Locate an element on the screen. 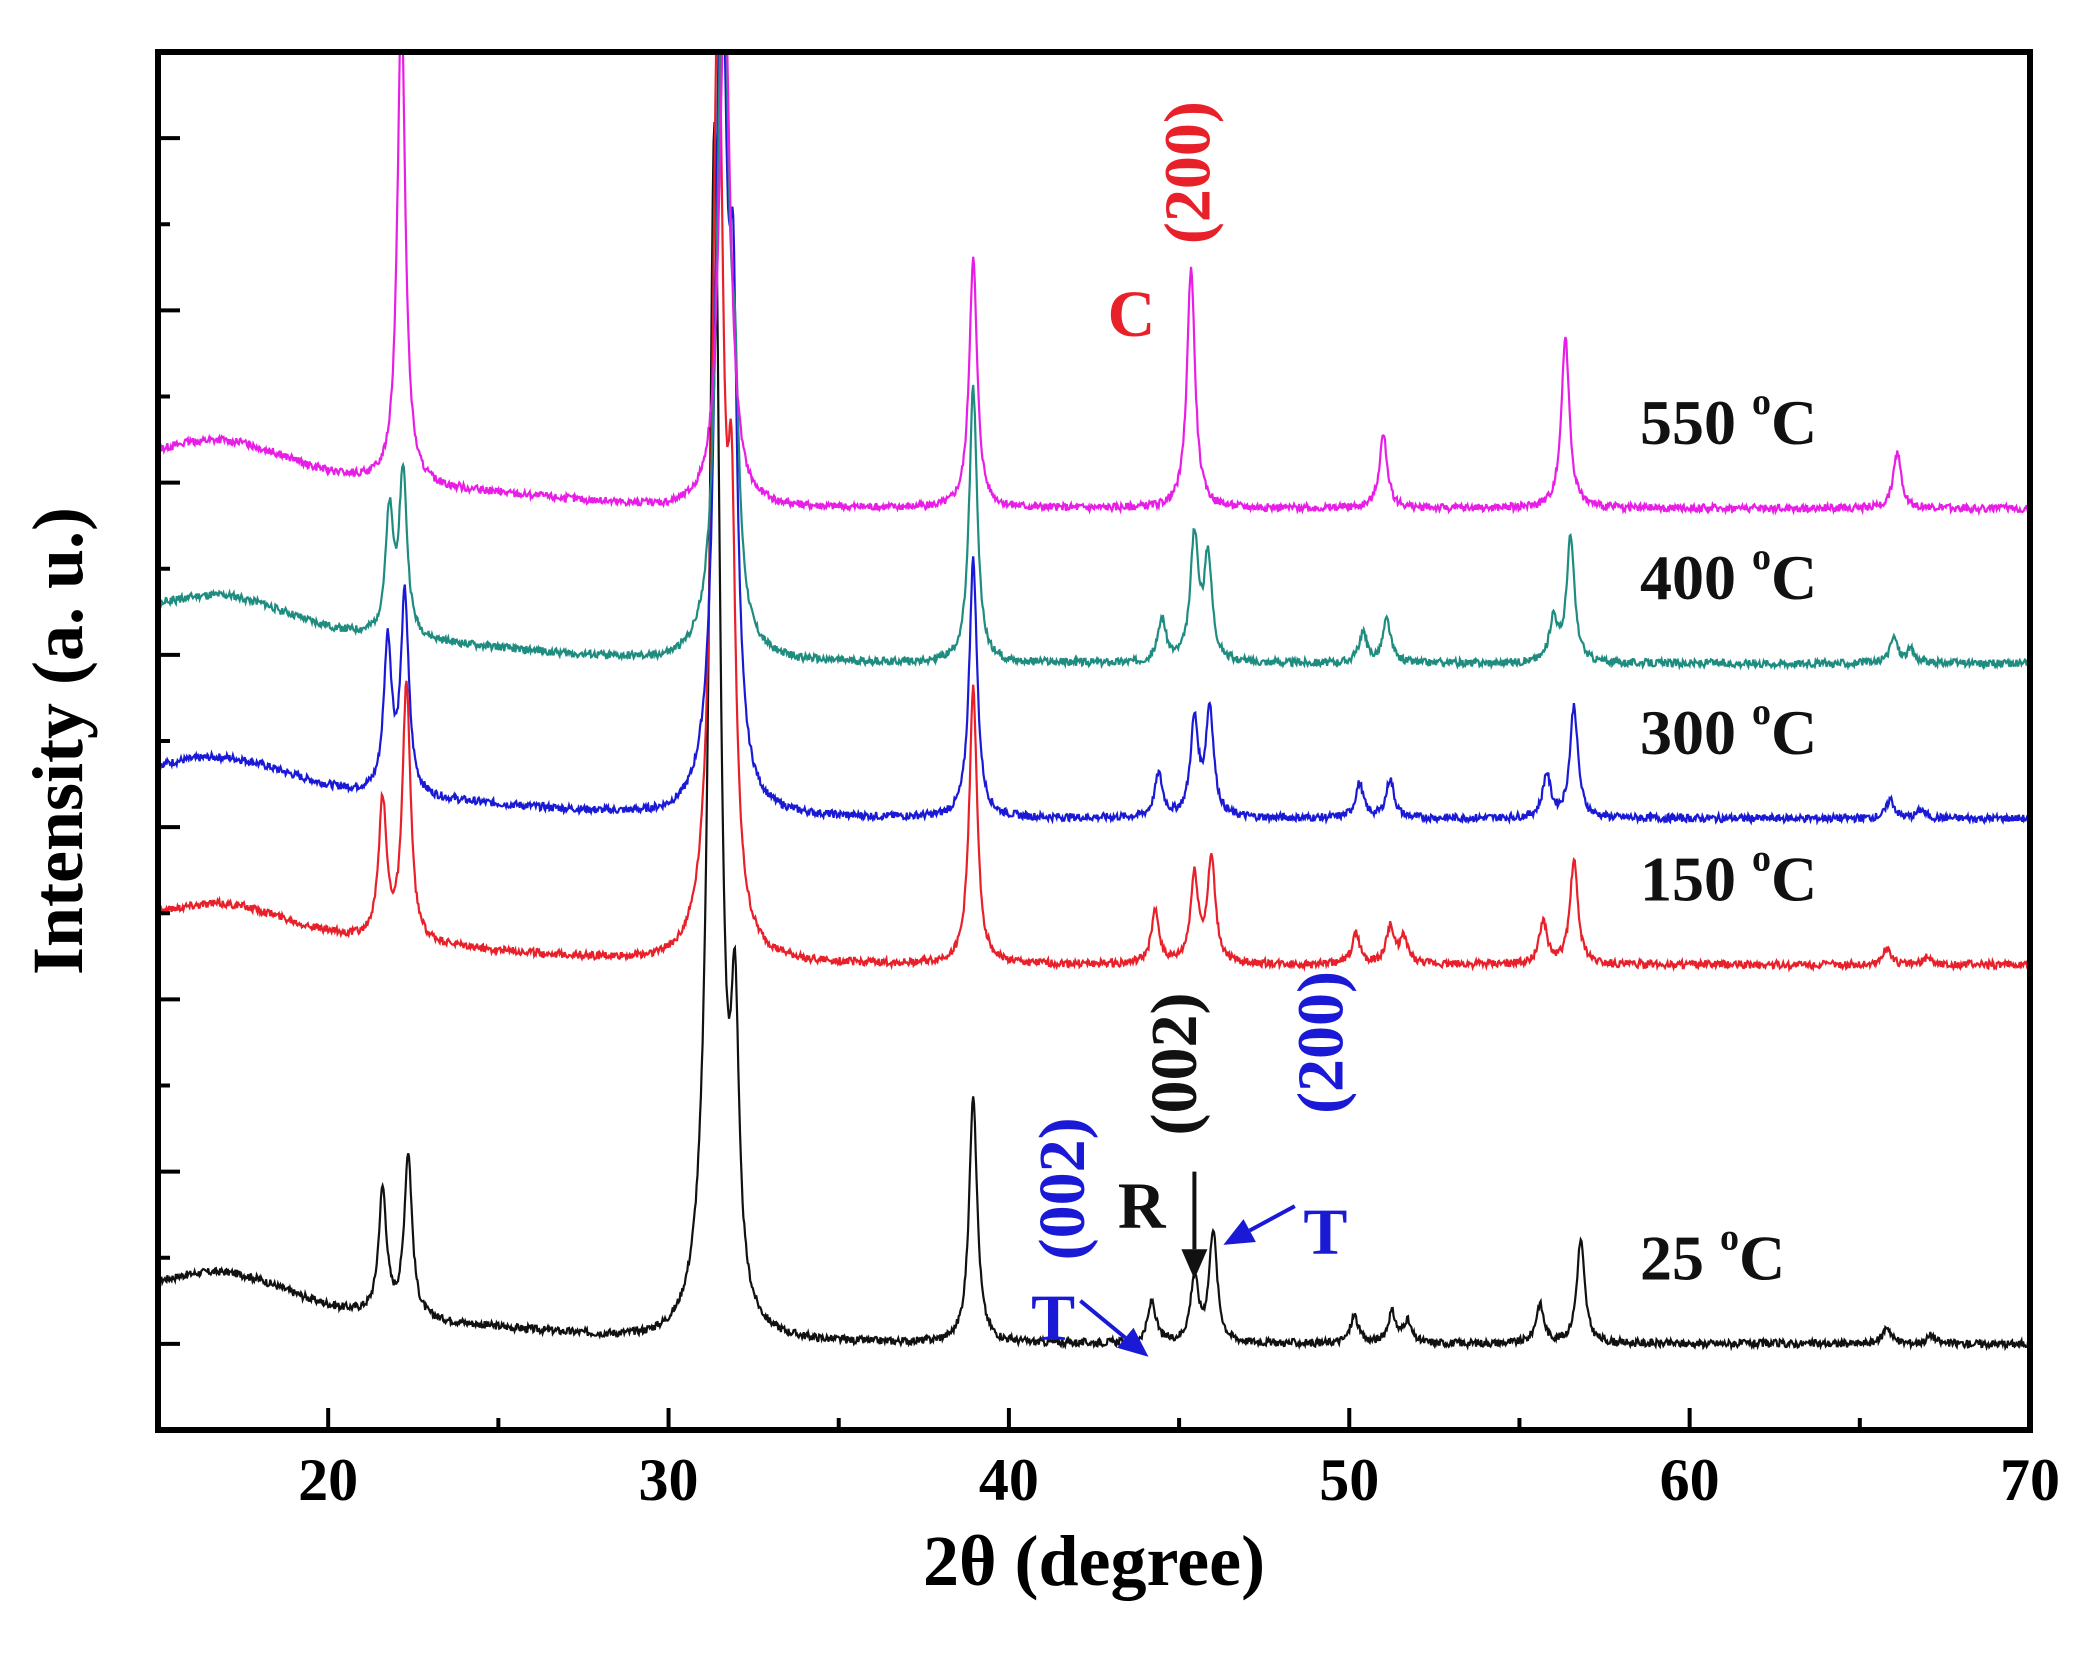  x-tick-label-70: 70 is located at coordinates (2030, 1480).